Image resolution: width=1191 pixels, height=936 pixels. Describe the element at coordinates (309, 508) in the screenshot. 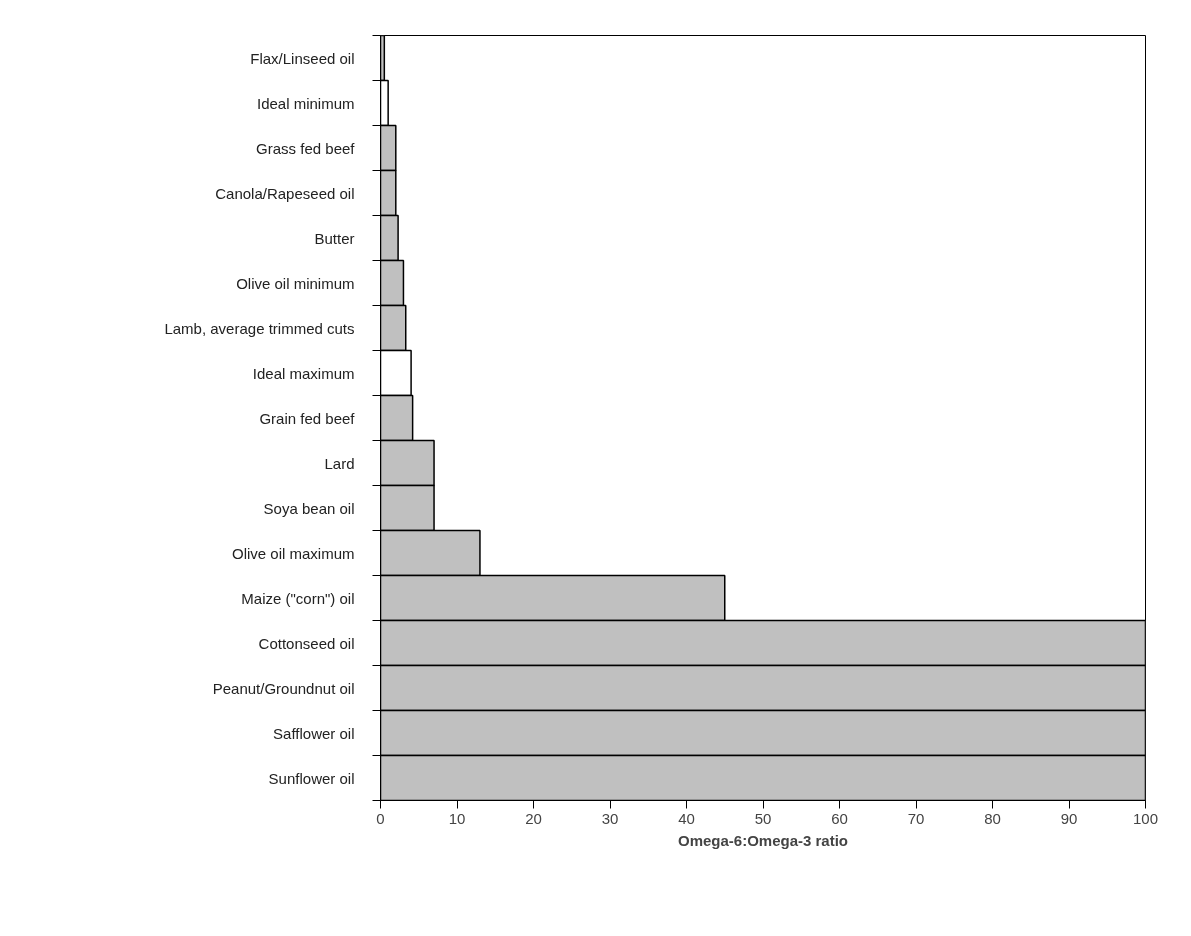

I see `y-tick-label: Soya bean oil` at that location.